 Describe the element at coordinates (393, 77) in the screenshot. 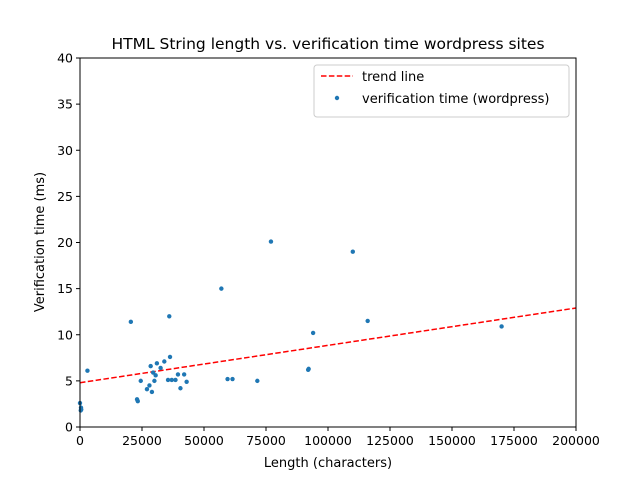

I see `legend-trend-label: trend line` at that location.